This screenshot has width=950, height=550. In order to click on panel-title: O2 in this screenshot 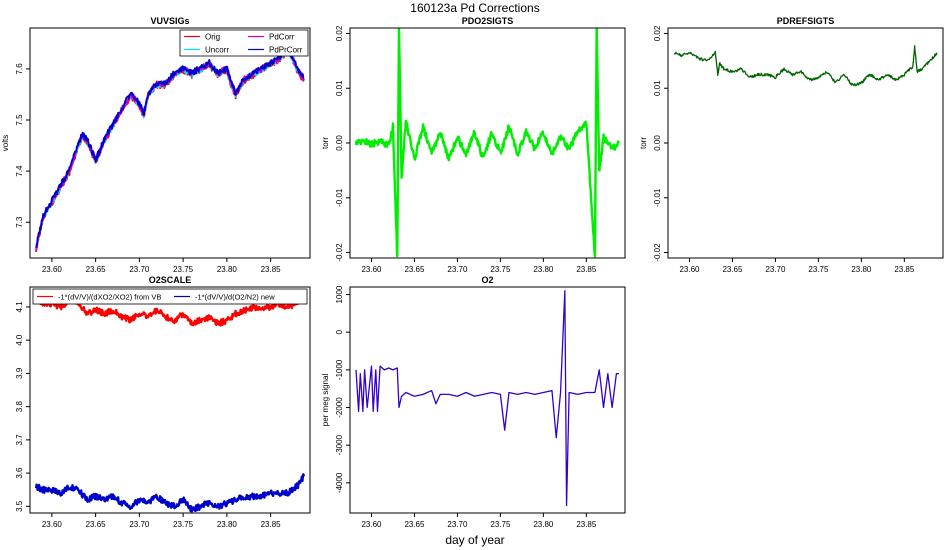, I will do `click(487, 280)`.